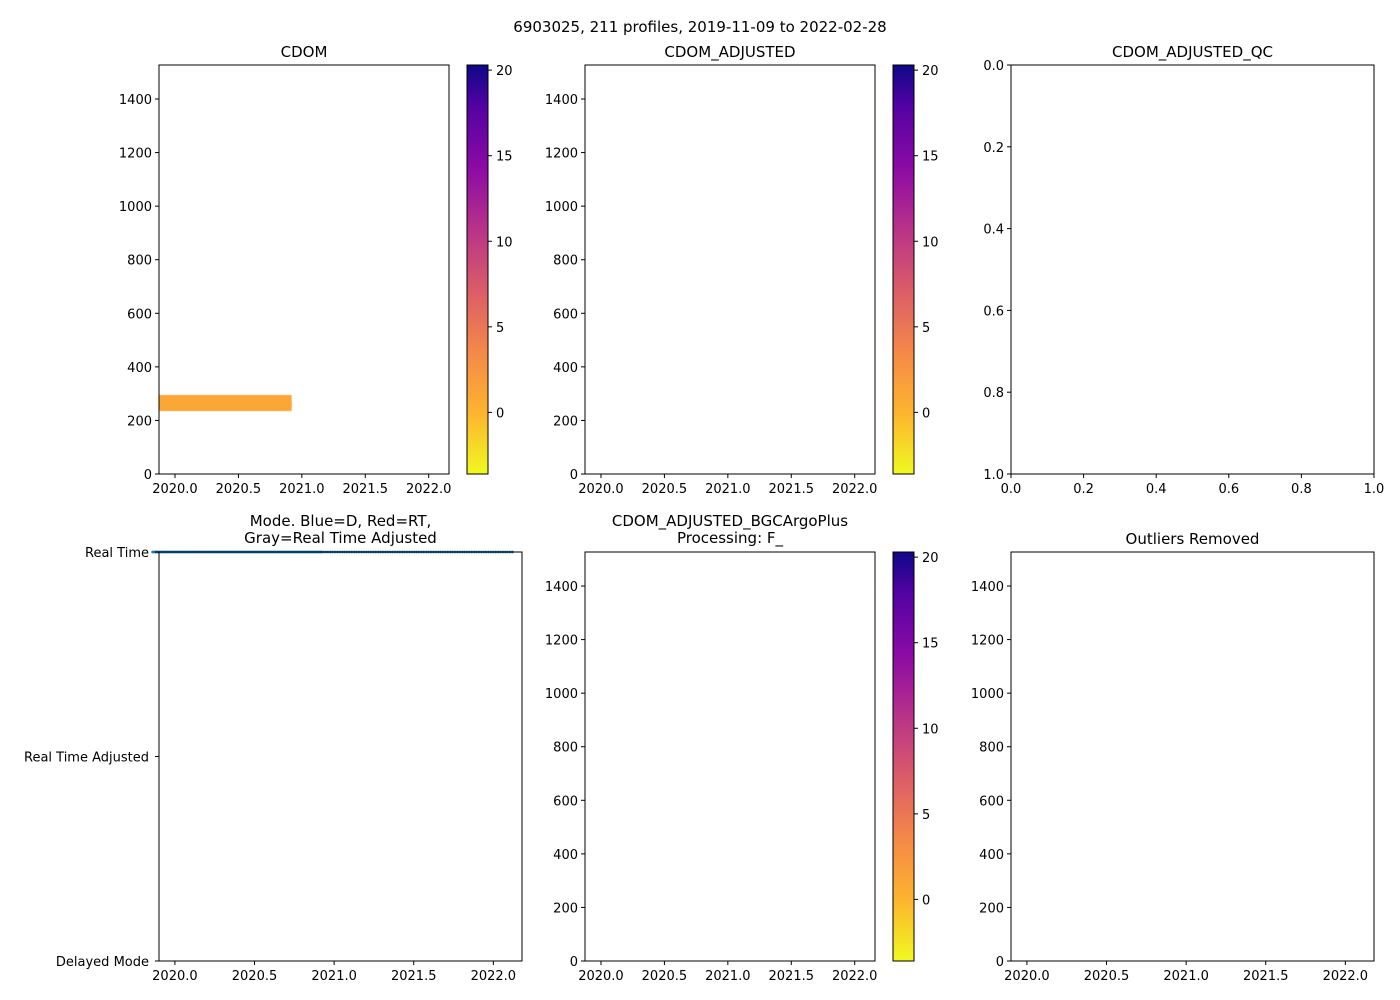 Image resolution: width=1400 pixels, height=1000 pixels. I want to click on cdom-heatmap-canvas, so click(304, 269).